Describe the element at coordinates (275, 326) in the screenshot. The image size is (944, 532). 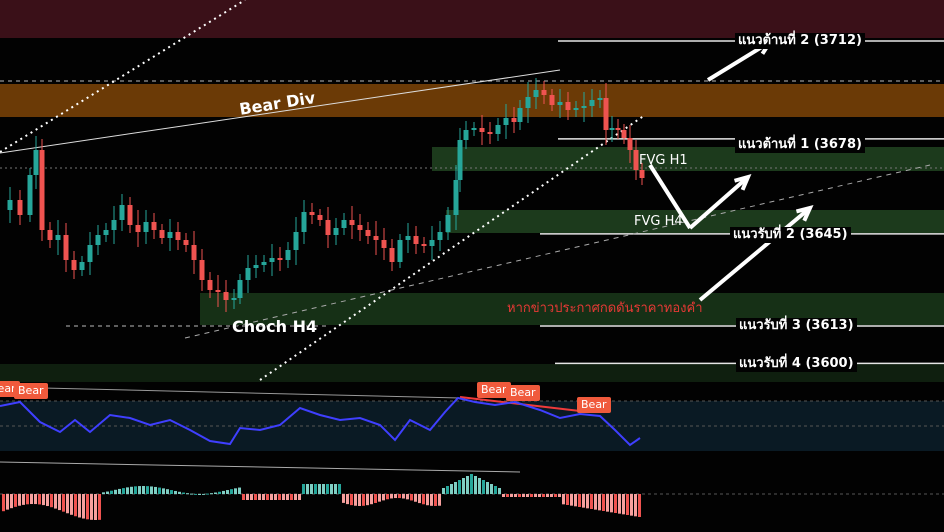
I see `choch-h4-annotation: Choch H4` at that location.